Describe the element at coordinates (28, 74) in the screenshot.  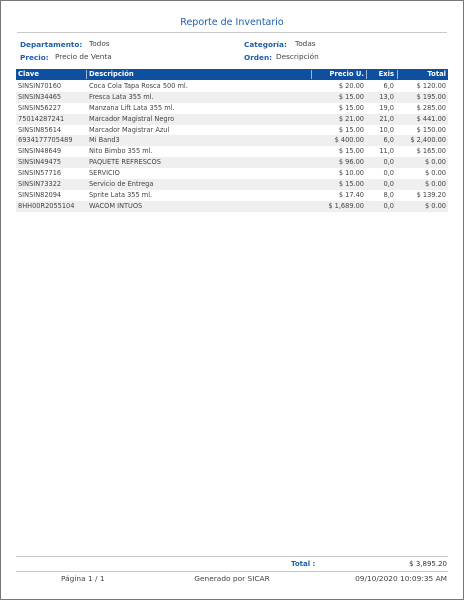
I see `header-clave: Clave` at that location.